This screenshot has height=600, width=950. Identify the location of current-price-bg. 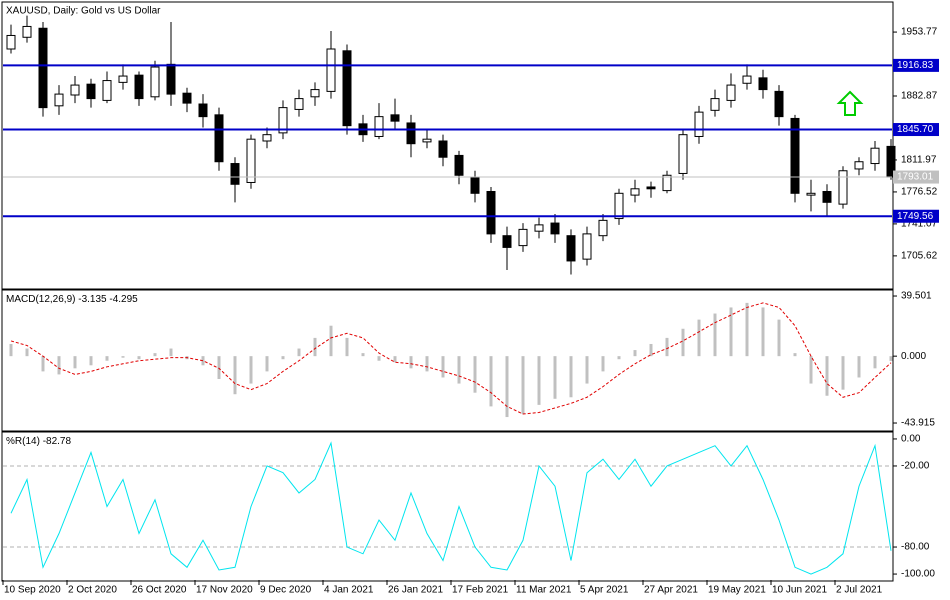
(916, 177).